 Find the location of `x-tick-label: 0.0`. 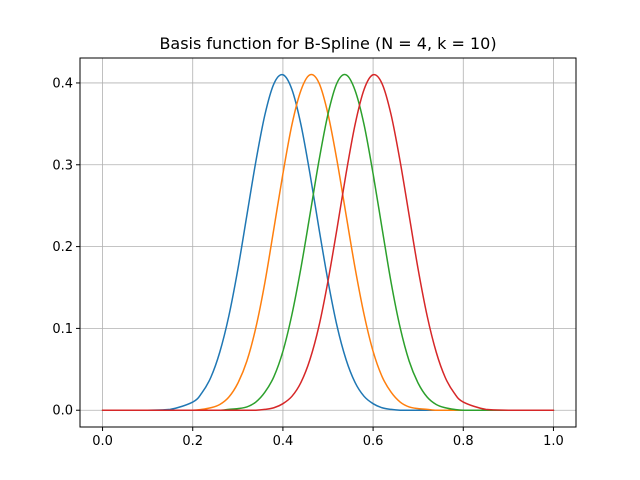

x-tick-label: 0.0 is located at coordinates (102, 441).